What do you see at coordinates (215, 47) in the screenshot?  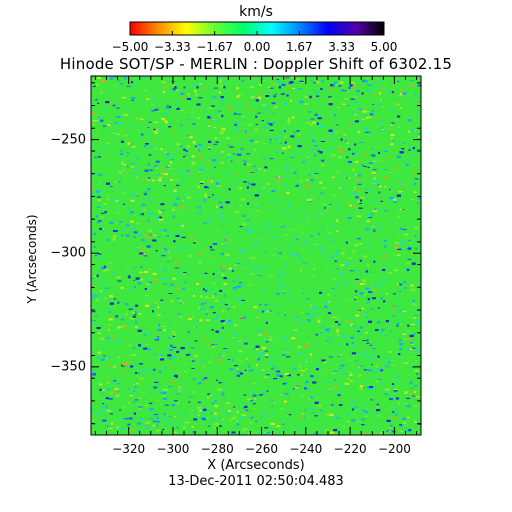 I see `colorbar-tick-label: −1.67` at bounding box center [215, 47].